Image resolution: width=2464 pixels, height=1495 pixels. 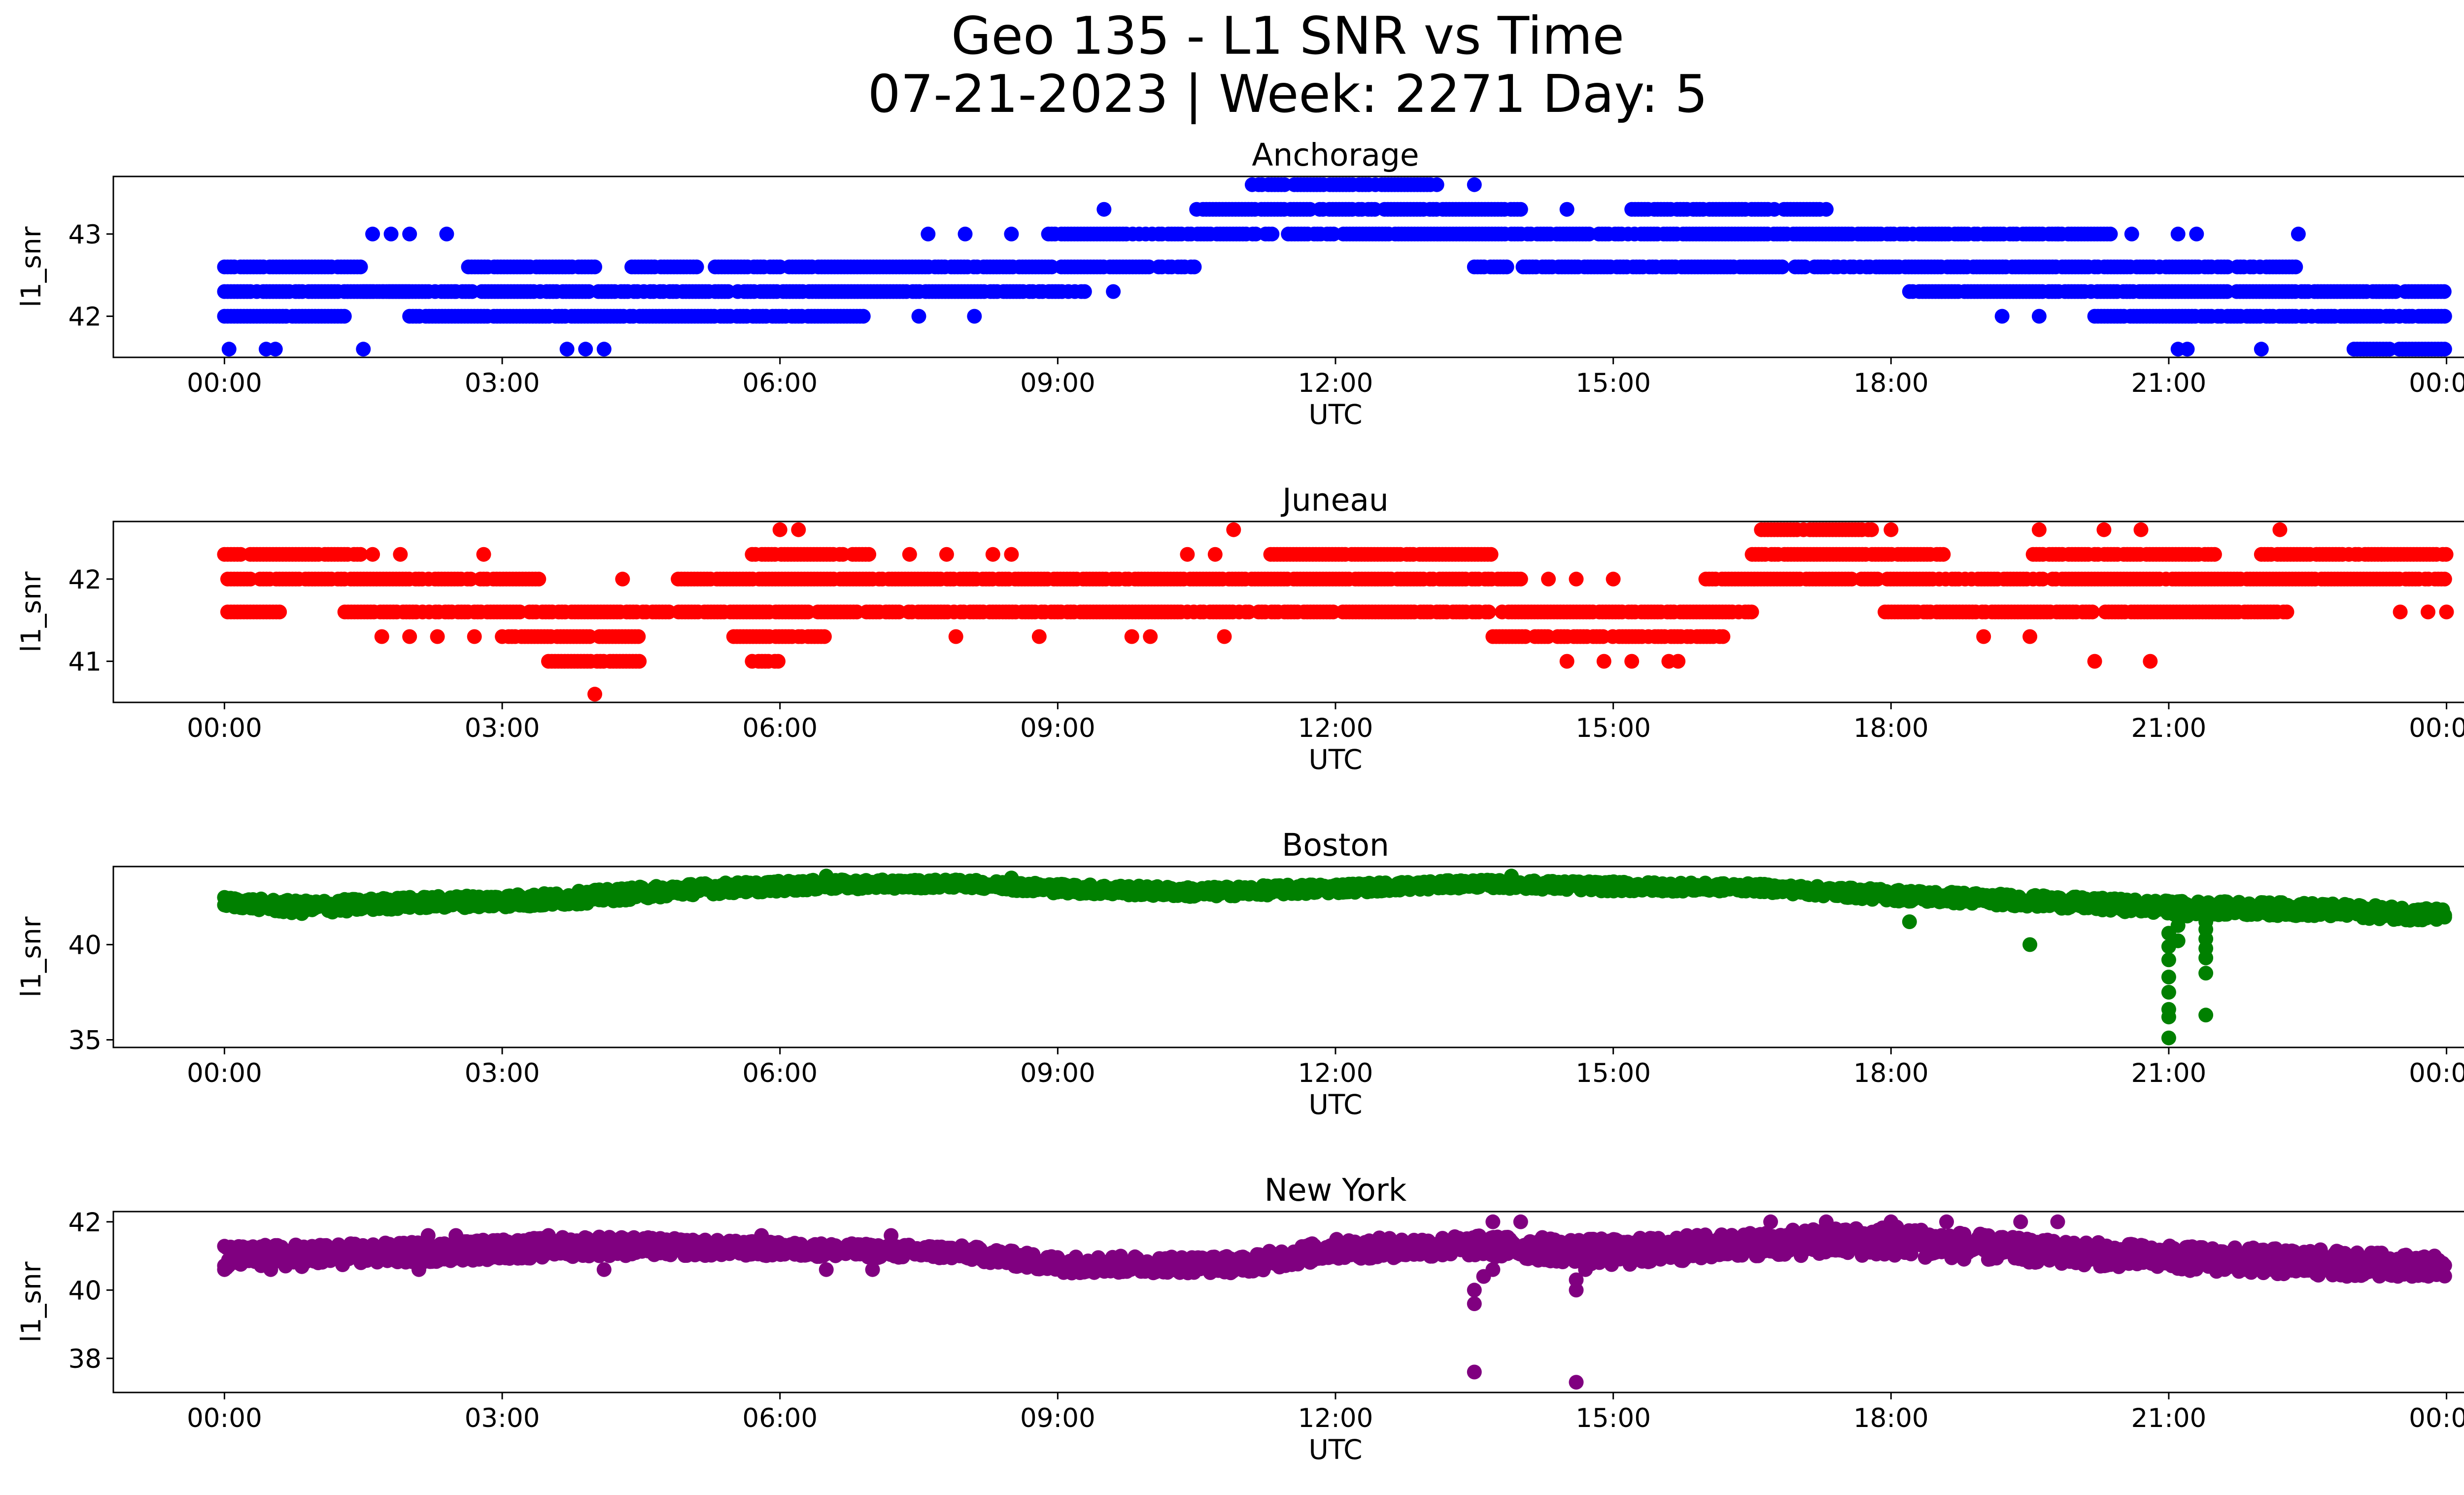 I want to click on x-tick-label: 15:00, so click(x=1613, y=728).